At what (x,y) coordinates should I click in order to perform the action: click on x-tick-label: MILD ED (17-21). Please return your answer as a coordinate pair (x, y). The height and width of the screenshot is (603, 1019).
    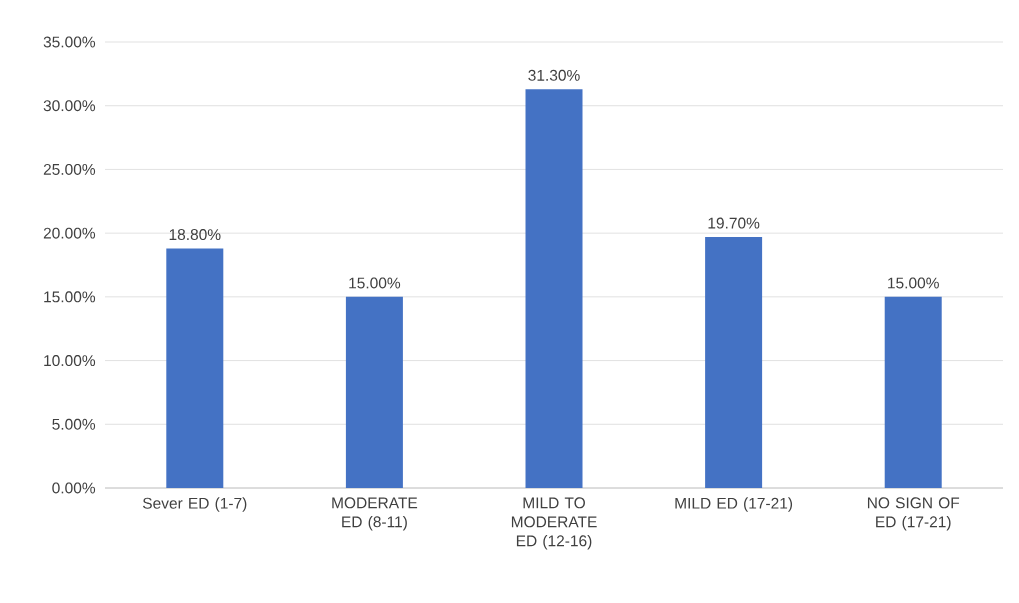
    Looking at the image, I should click on (734, 504).